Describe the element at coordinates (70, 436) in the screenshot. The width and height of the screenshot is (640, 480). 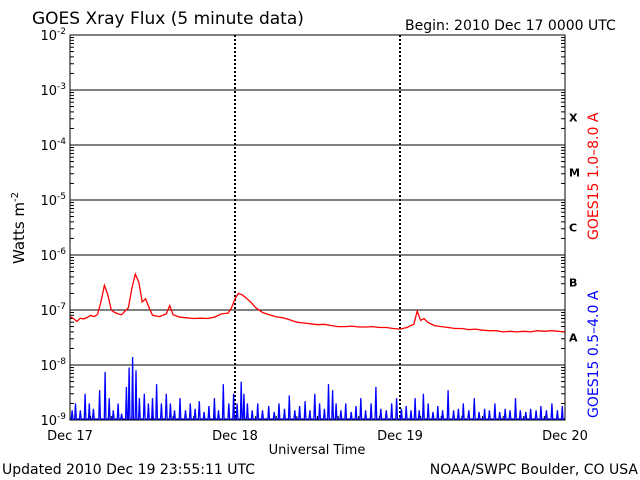
I see `x-tick-label: Dec 17` at that location.